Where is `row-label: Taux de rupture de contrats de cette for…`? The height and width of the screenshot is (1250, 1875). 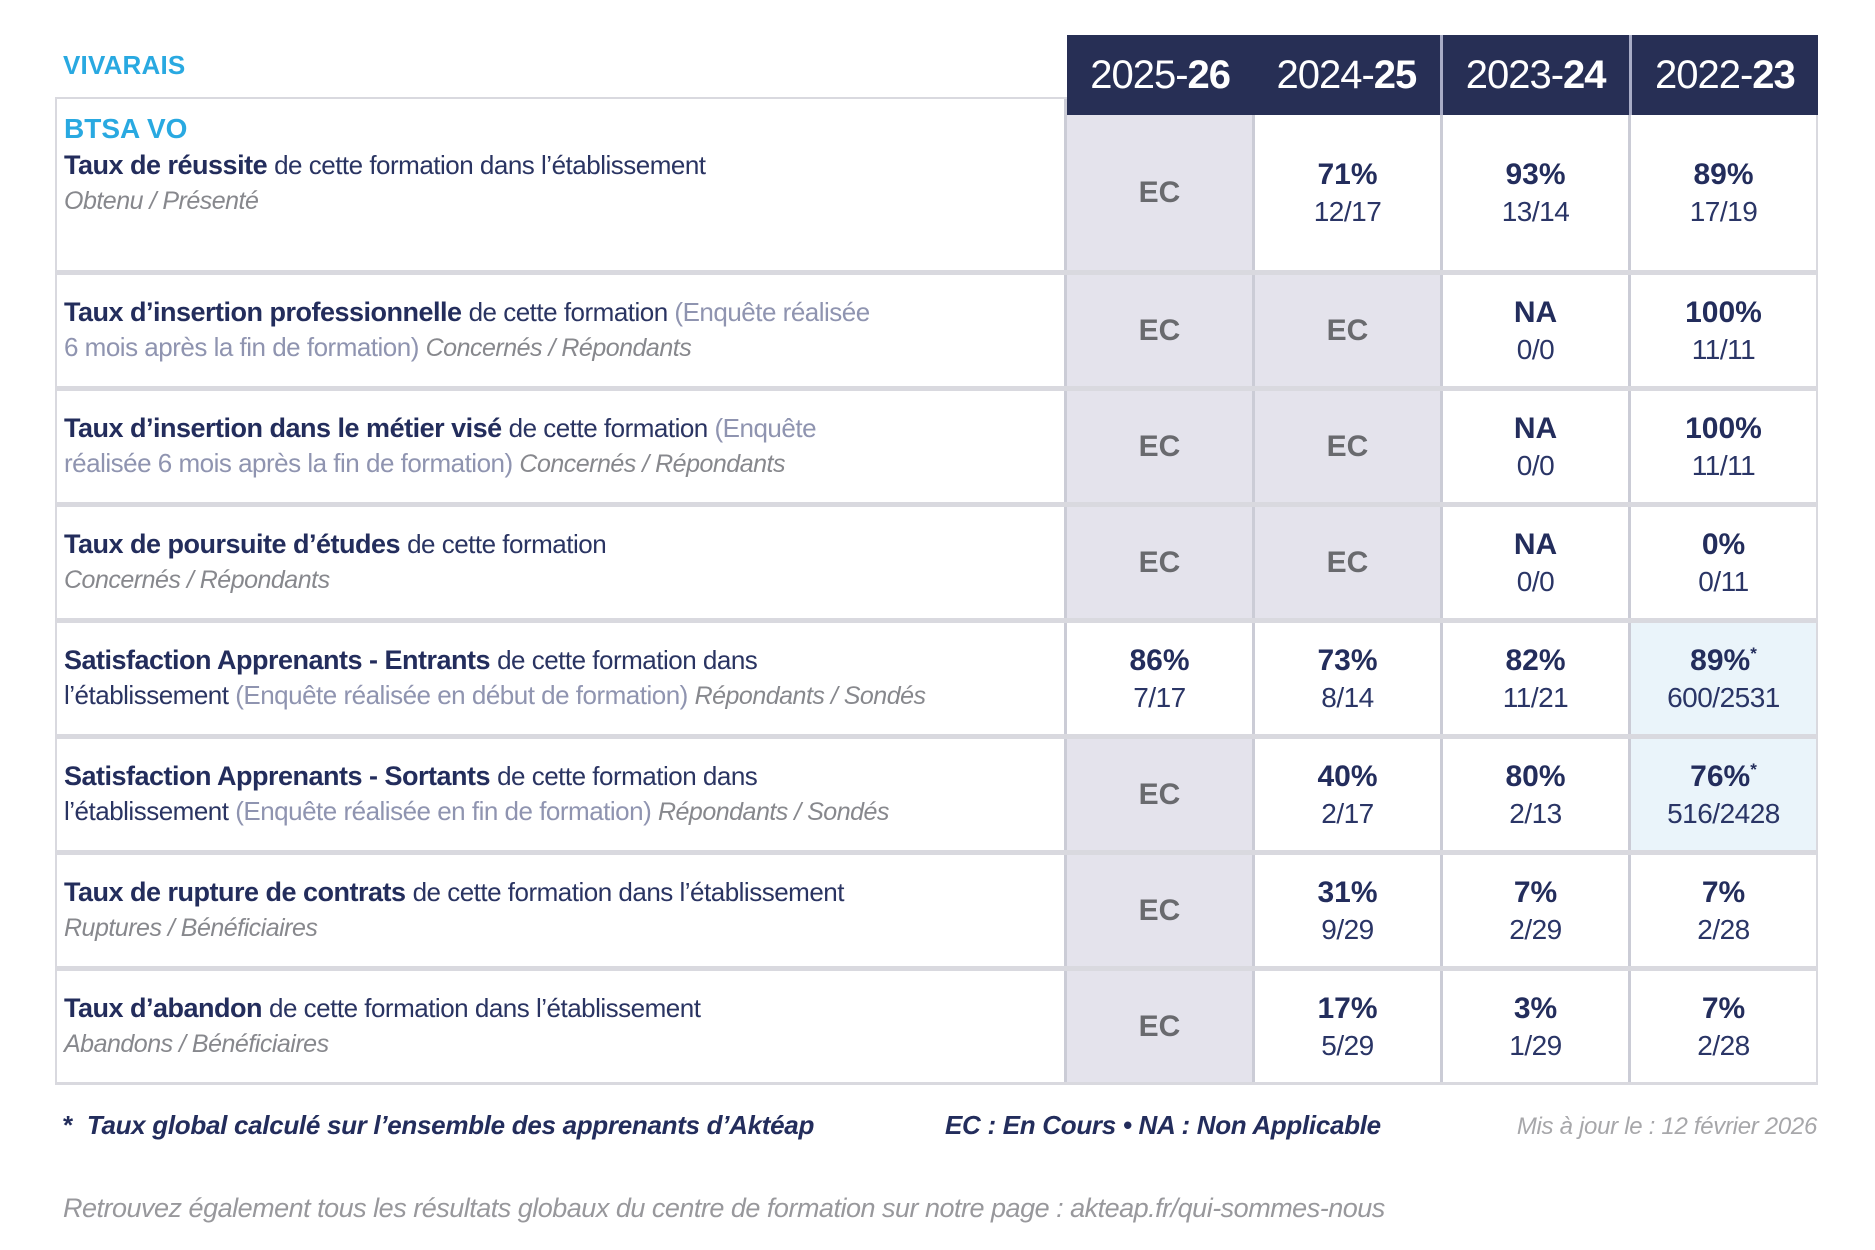
row-label: Taux de rupture de contrats de cette for… is located at coordinates (560, 910).